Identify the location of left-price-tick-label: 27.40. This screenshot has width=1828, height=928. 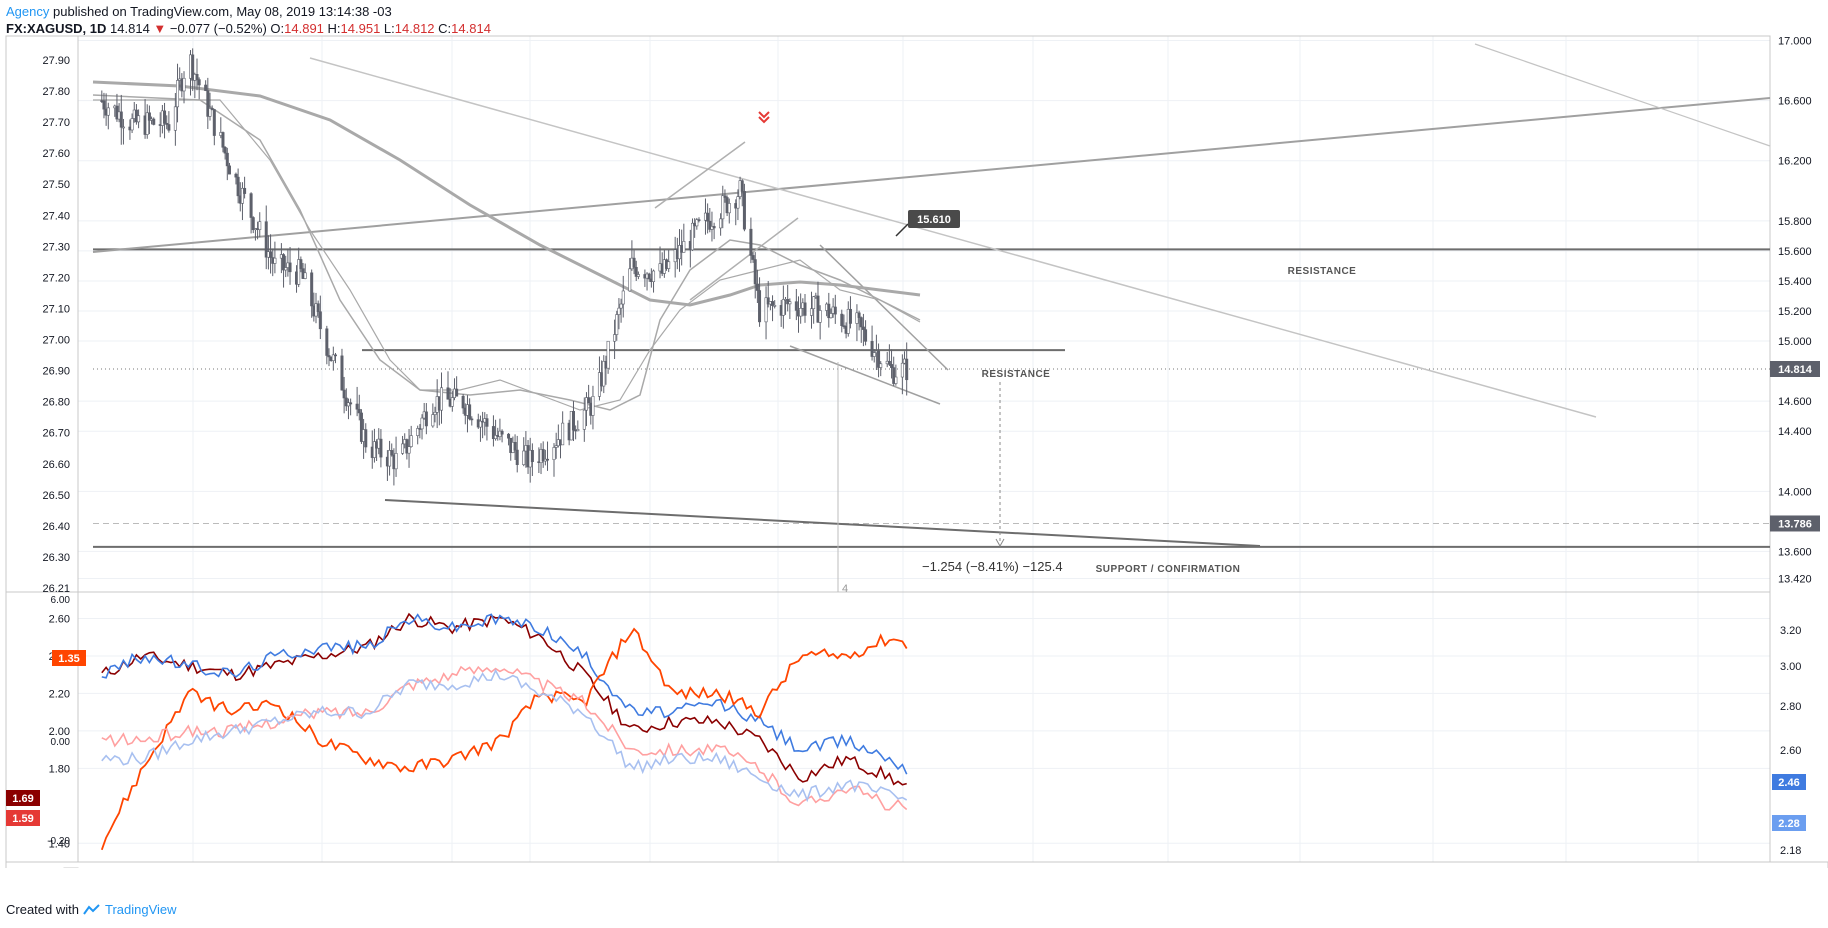
(56, 216).